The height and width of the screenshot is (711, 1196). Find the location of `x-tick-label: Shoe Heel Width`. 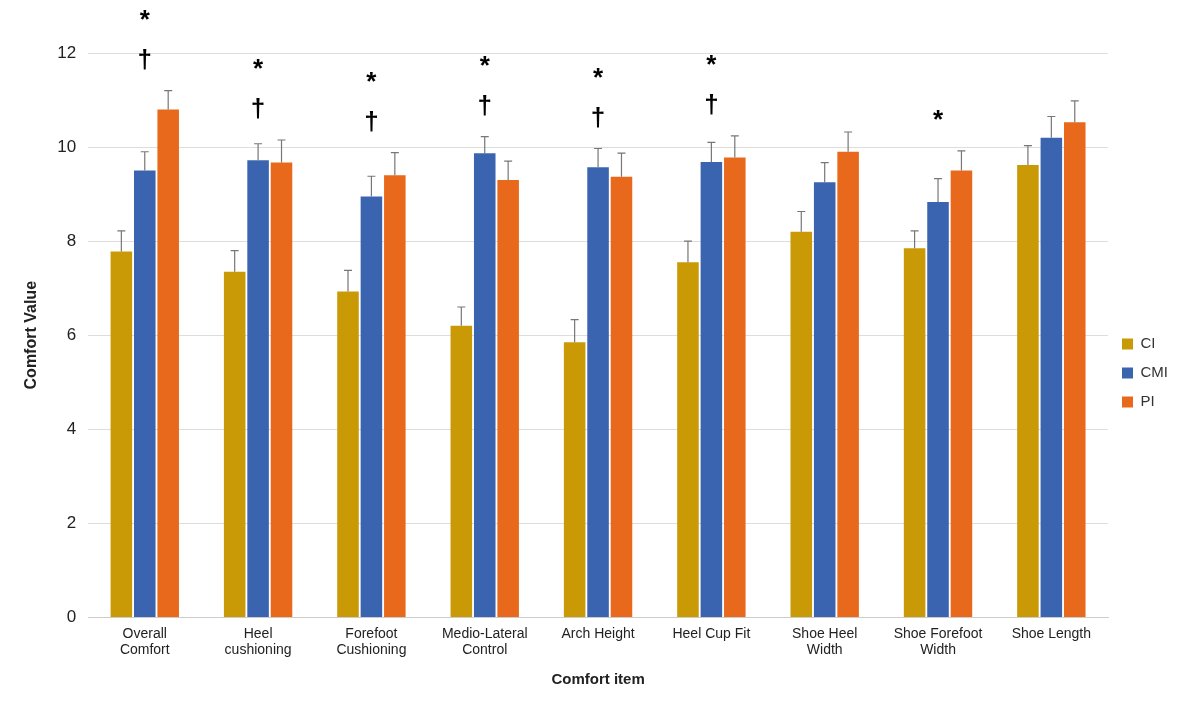

x-tick-label: Shoe Heel Width is located at coordinates (825, 641).